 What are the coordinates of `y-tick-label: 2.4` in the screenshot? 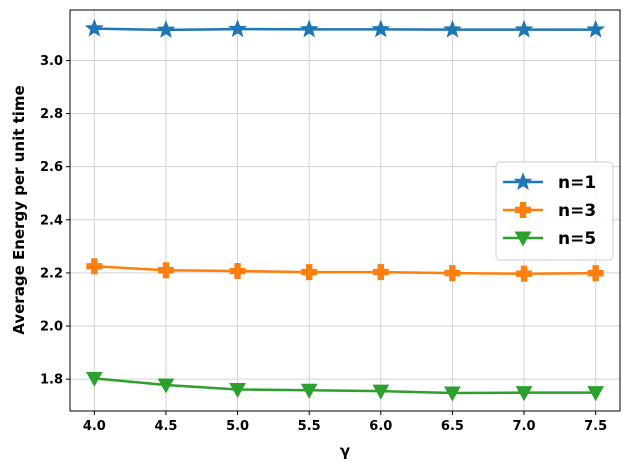 It's located at (51, 220).